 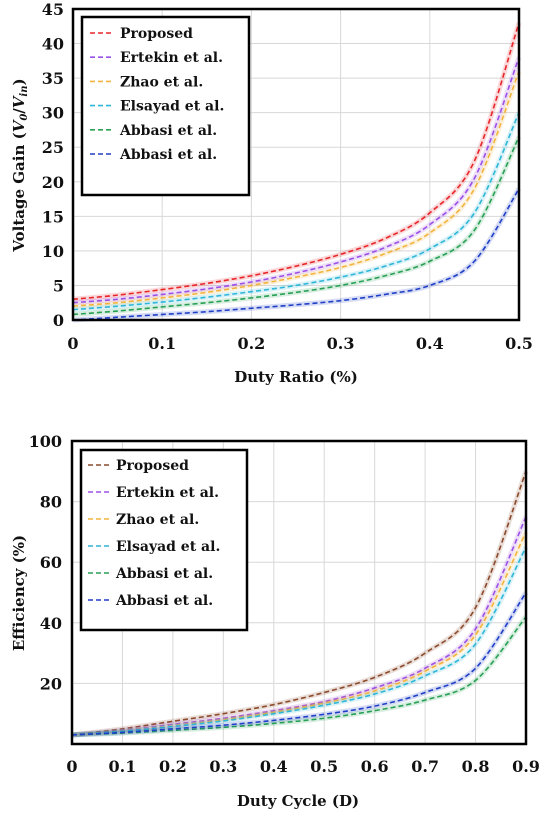 I want to click on chart1-x-tick: 0.4, so click(x=430, y=343).